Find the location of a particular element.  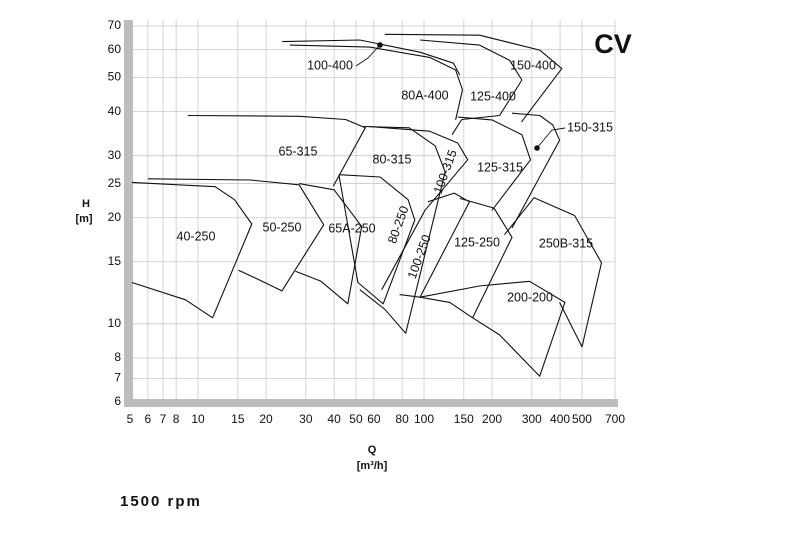

pump-label: 100-400 is located at coordinates (330, 65).